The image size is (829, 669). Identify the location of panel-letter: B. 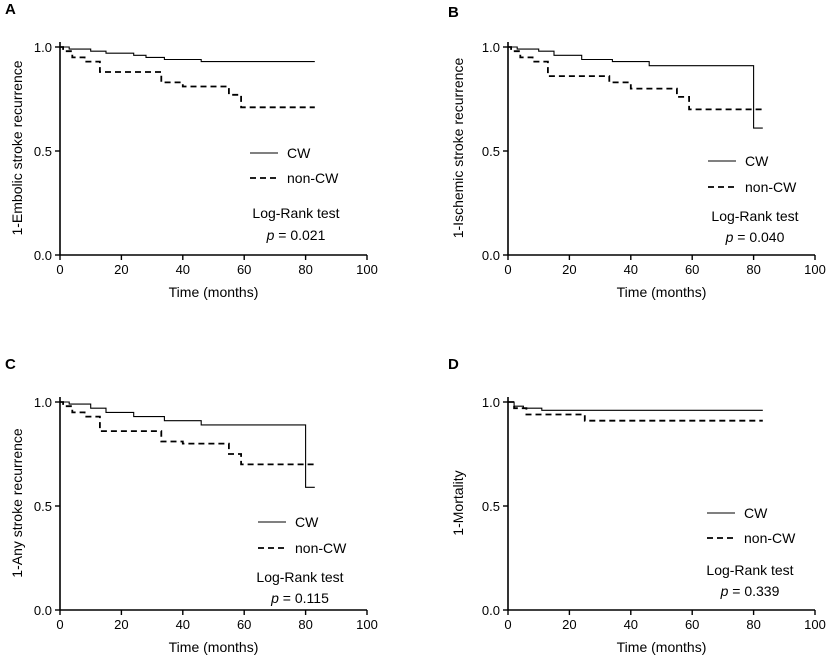
(453, 12).